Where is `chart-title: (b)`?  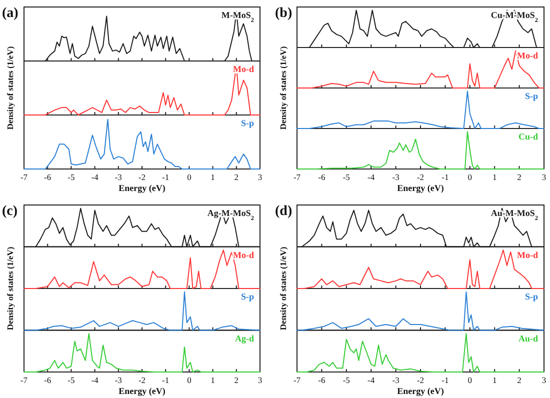 chart-title: (b) is located at coordinates (283, 13).